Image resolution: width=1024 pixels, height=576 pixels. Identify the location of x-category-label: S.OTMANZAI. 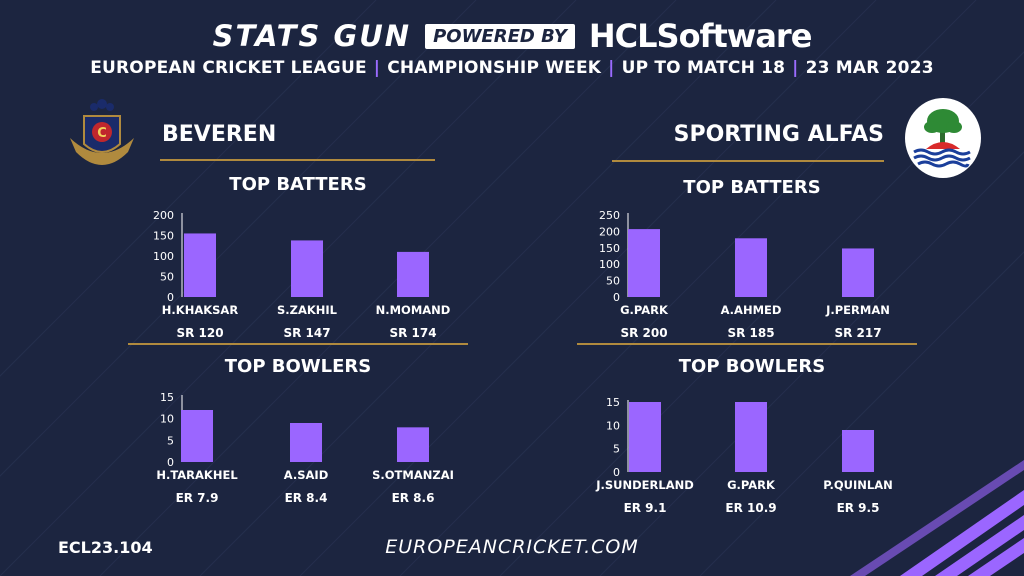
(413, 475).